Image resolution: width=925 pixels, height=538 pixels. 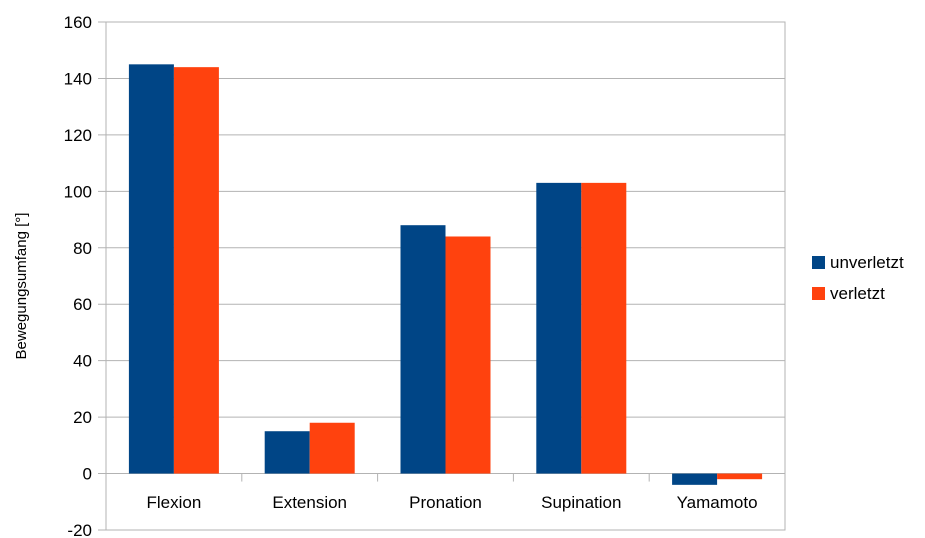 What do you see at coordinates (79, 529) in the screenshot?
I see `y-tick-label: -20` at bounding box center [79, 529].